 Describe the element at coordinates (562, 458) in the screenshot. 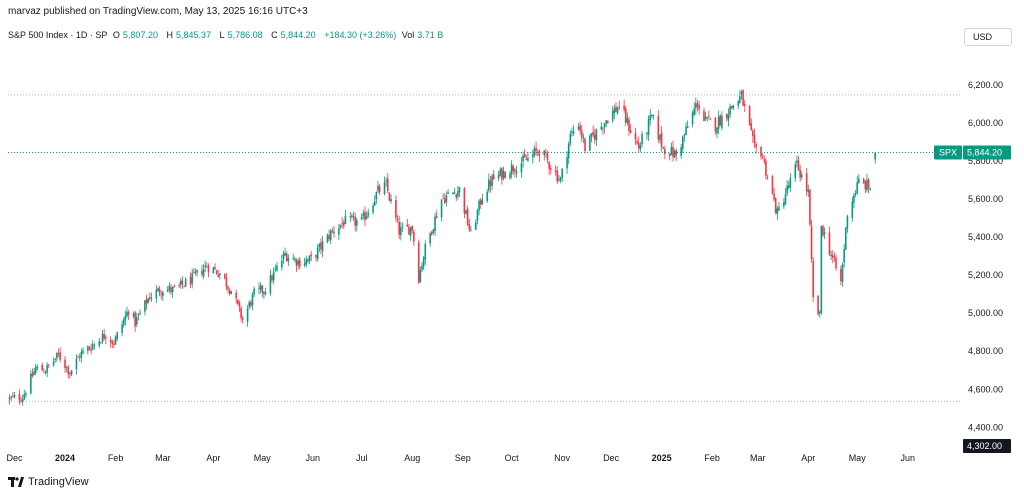

I see `time-tick-label-11: Nov` at that location.